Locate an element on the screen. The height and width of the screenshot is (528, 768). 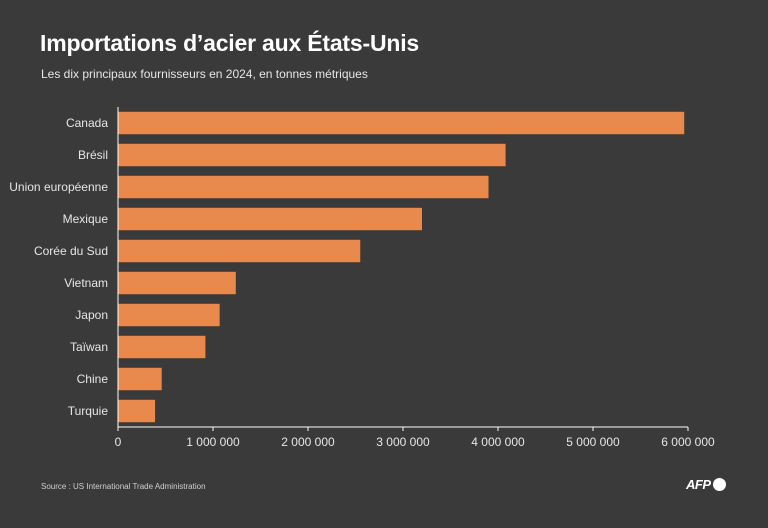
category-label-6: Japon is located at coordinates (91, 315).